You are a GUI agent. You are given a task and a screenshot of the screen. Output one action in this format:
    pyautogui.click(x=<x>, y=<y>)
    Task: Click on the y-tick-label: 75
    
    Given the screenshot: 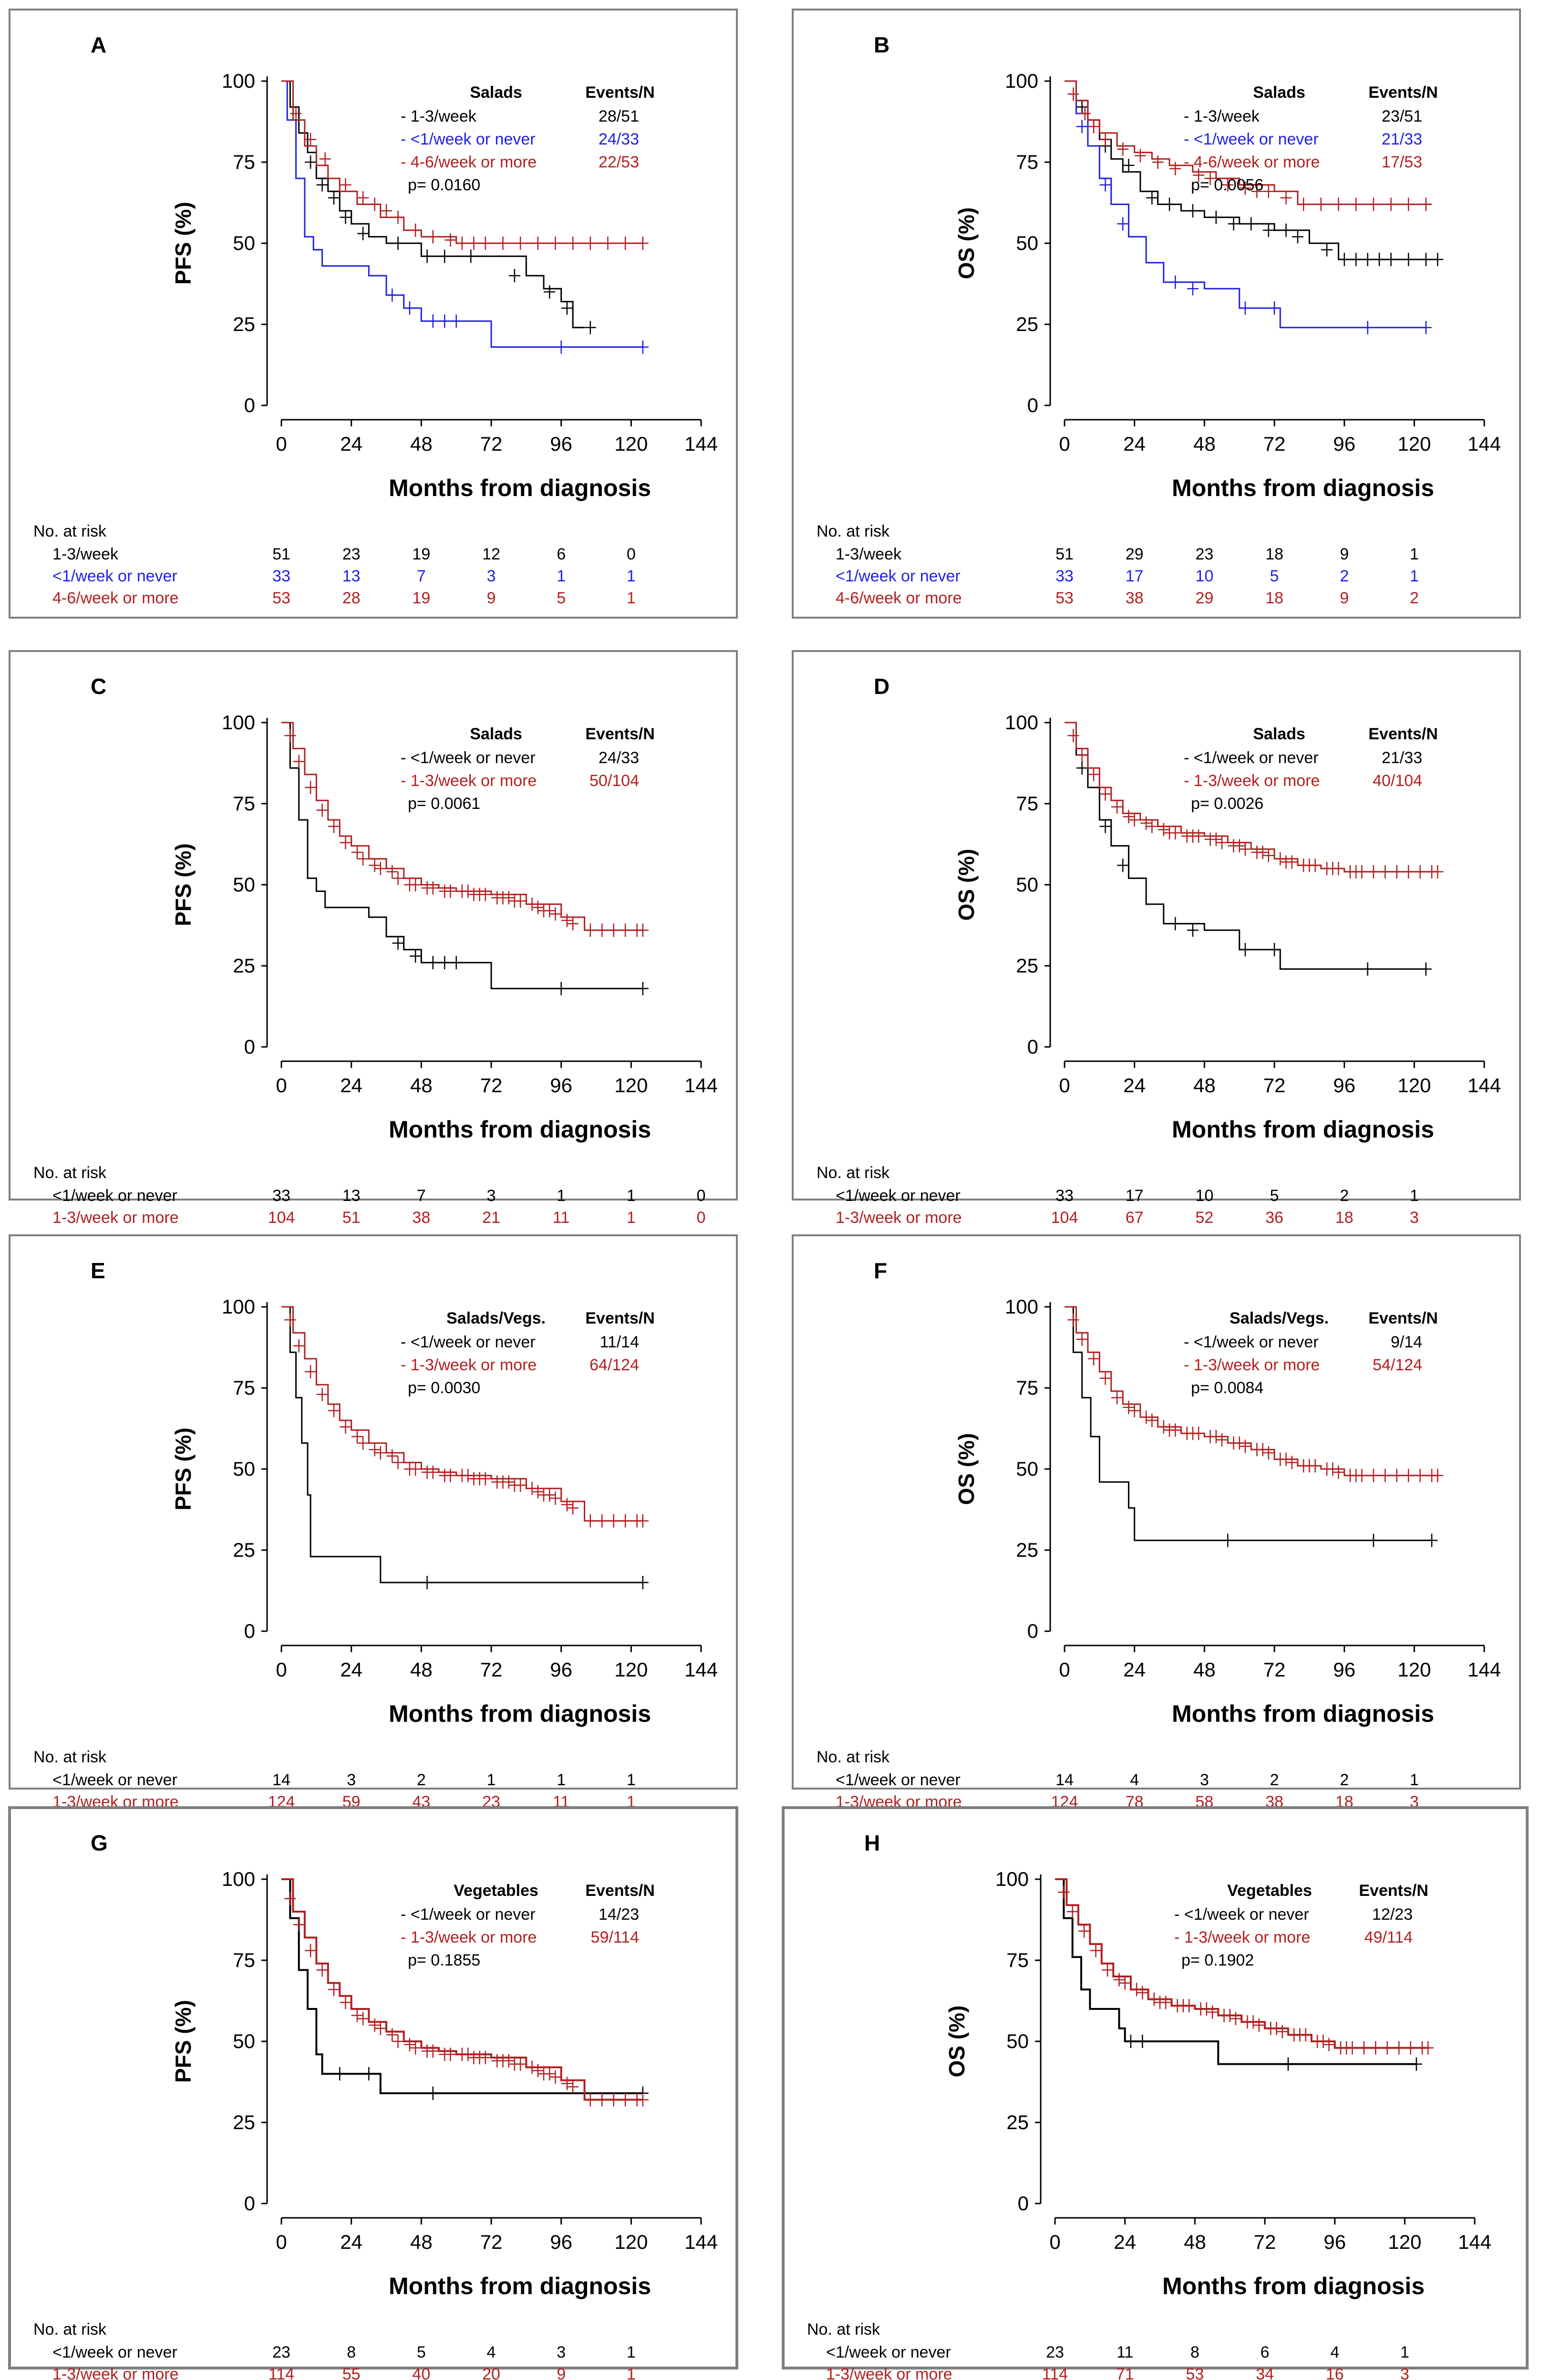 What is the action you would take?
    pyautogui.click(x=1027, y=162)
    